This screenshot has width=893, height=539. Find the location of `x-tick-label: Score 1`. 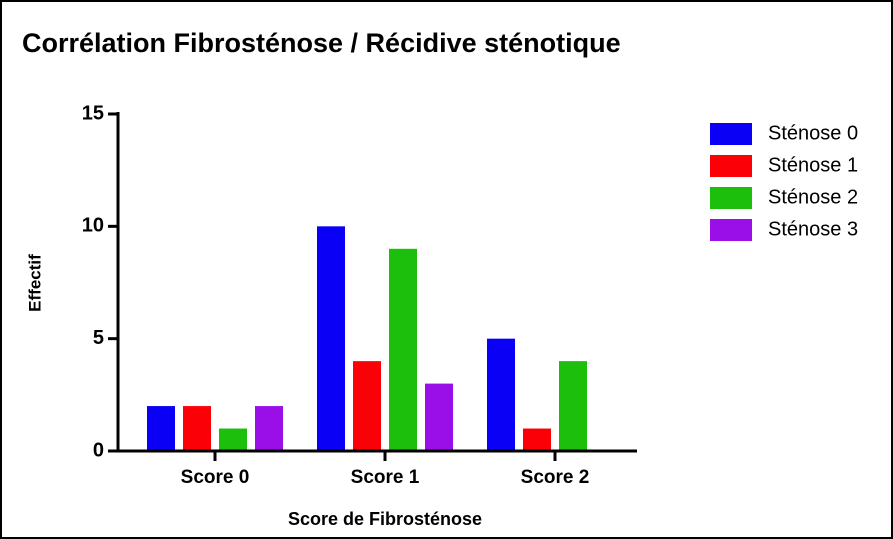

x-tick-label: Score 1 is located at coordinates (385, 477).